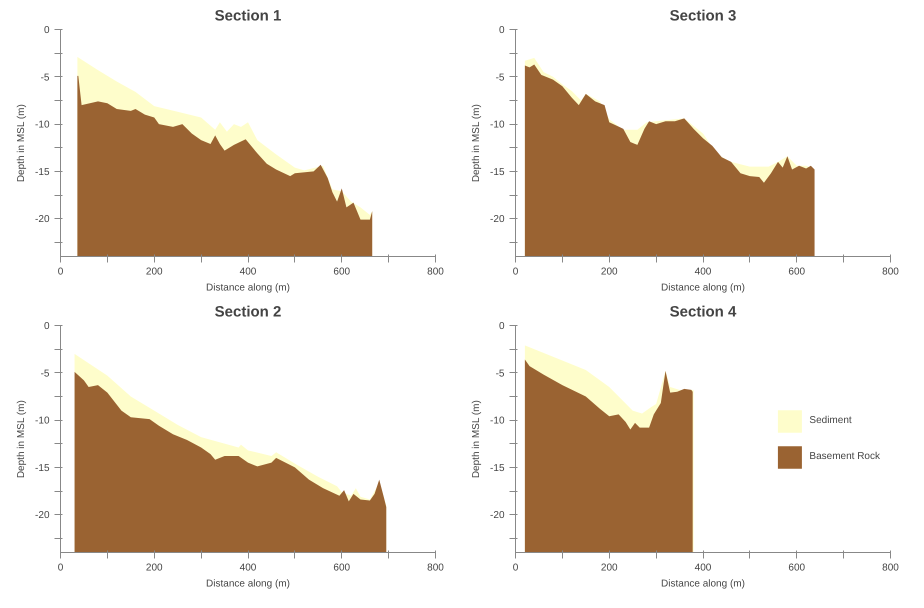 The image size is (924, 608). I want to click on chart-title: Section 4, so click(703, 312).